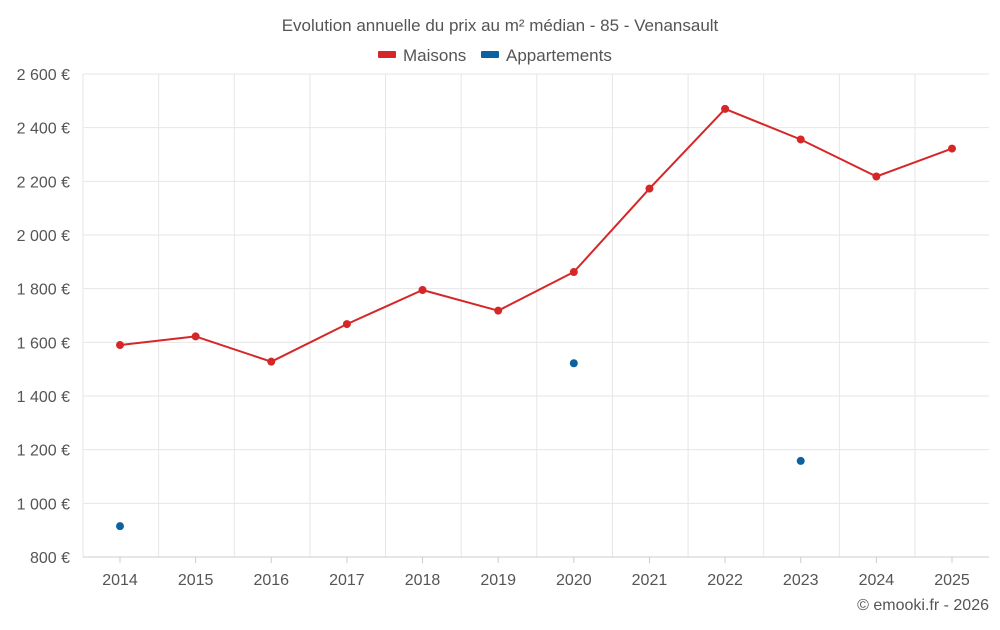 The height and width of the screenshot is (630, 1000). I want to click on x-tick-label: 2020, so click(574, 580).